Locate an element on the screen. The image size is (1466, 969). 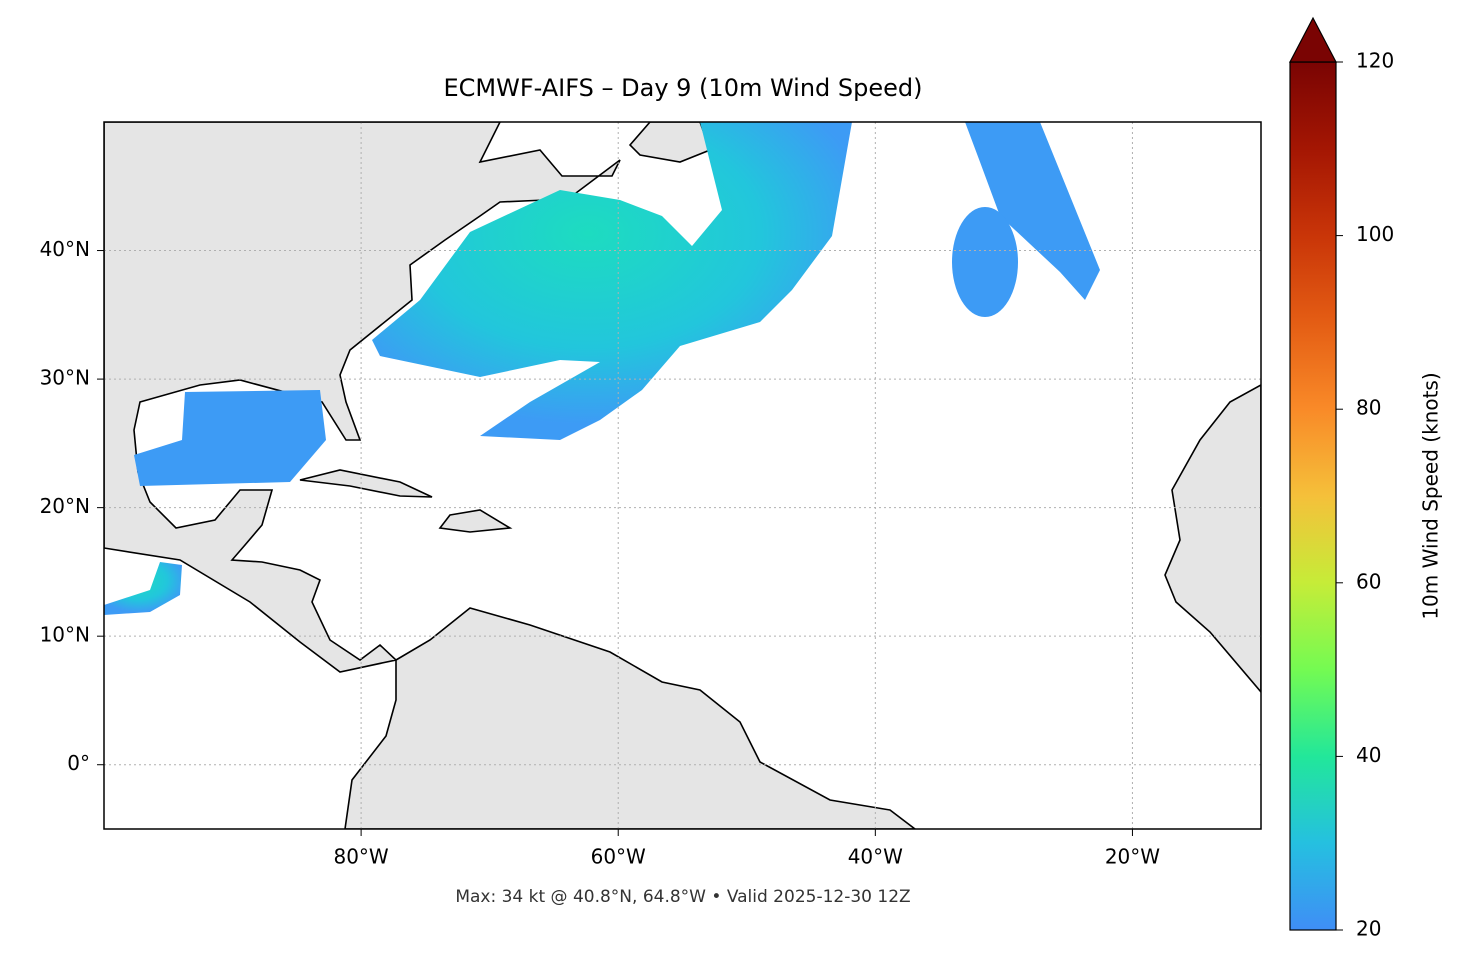
y-tick-label: 40°N is located at coordinates (65, 249).